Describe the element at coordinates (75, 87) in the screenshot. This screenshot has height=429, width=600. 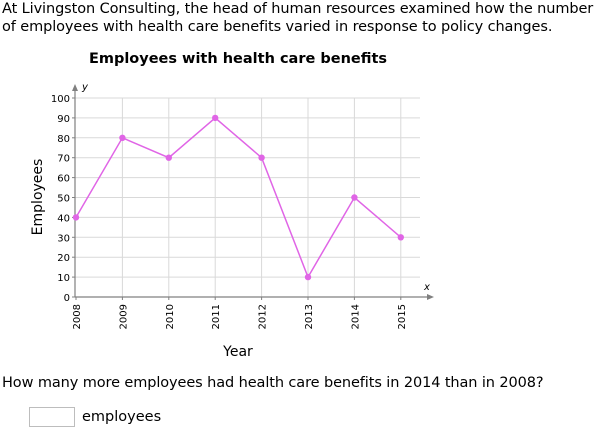
I see `y-axis-arrow` at that location.